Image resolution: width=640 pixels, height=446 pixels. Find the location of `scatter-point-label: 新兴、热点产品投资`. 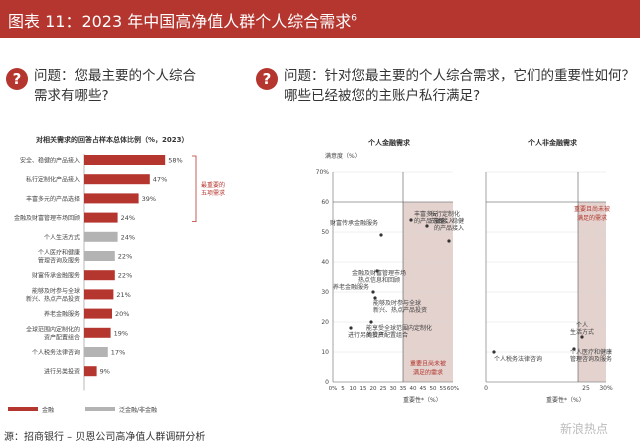

scatter-point-label: 新兴、热点产品投资 is located at coordinates (400, 310).